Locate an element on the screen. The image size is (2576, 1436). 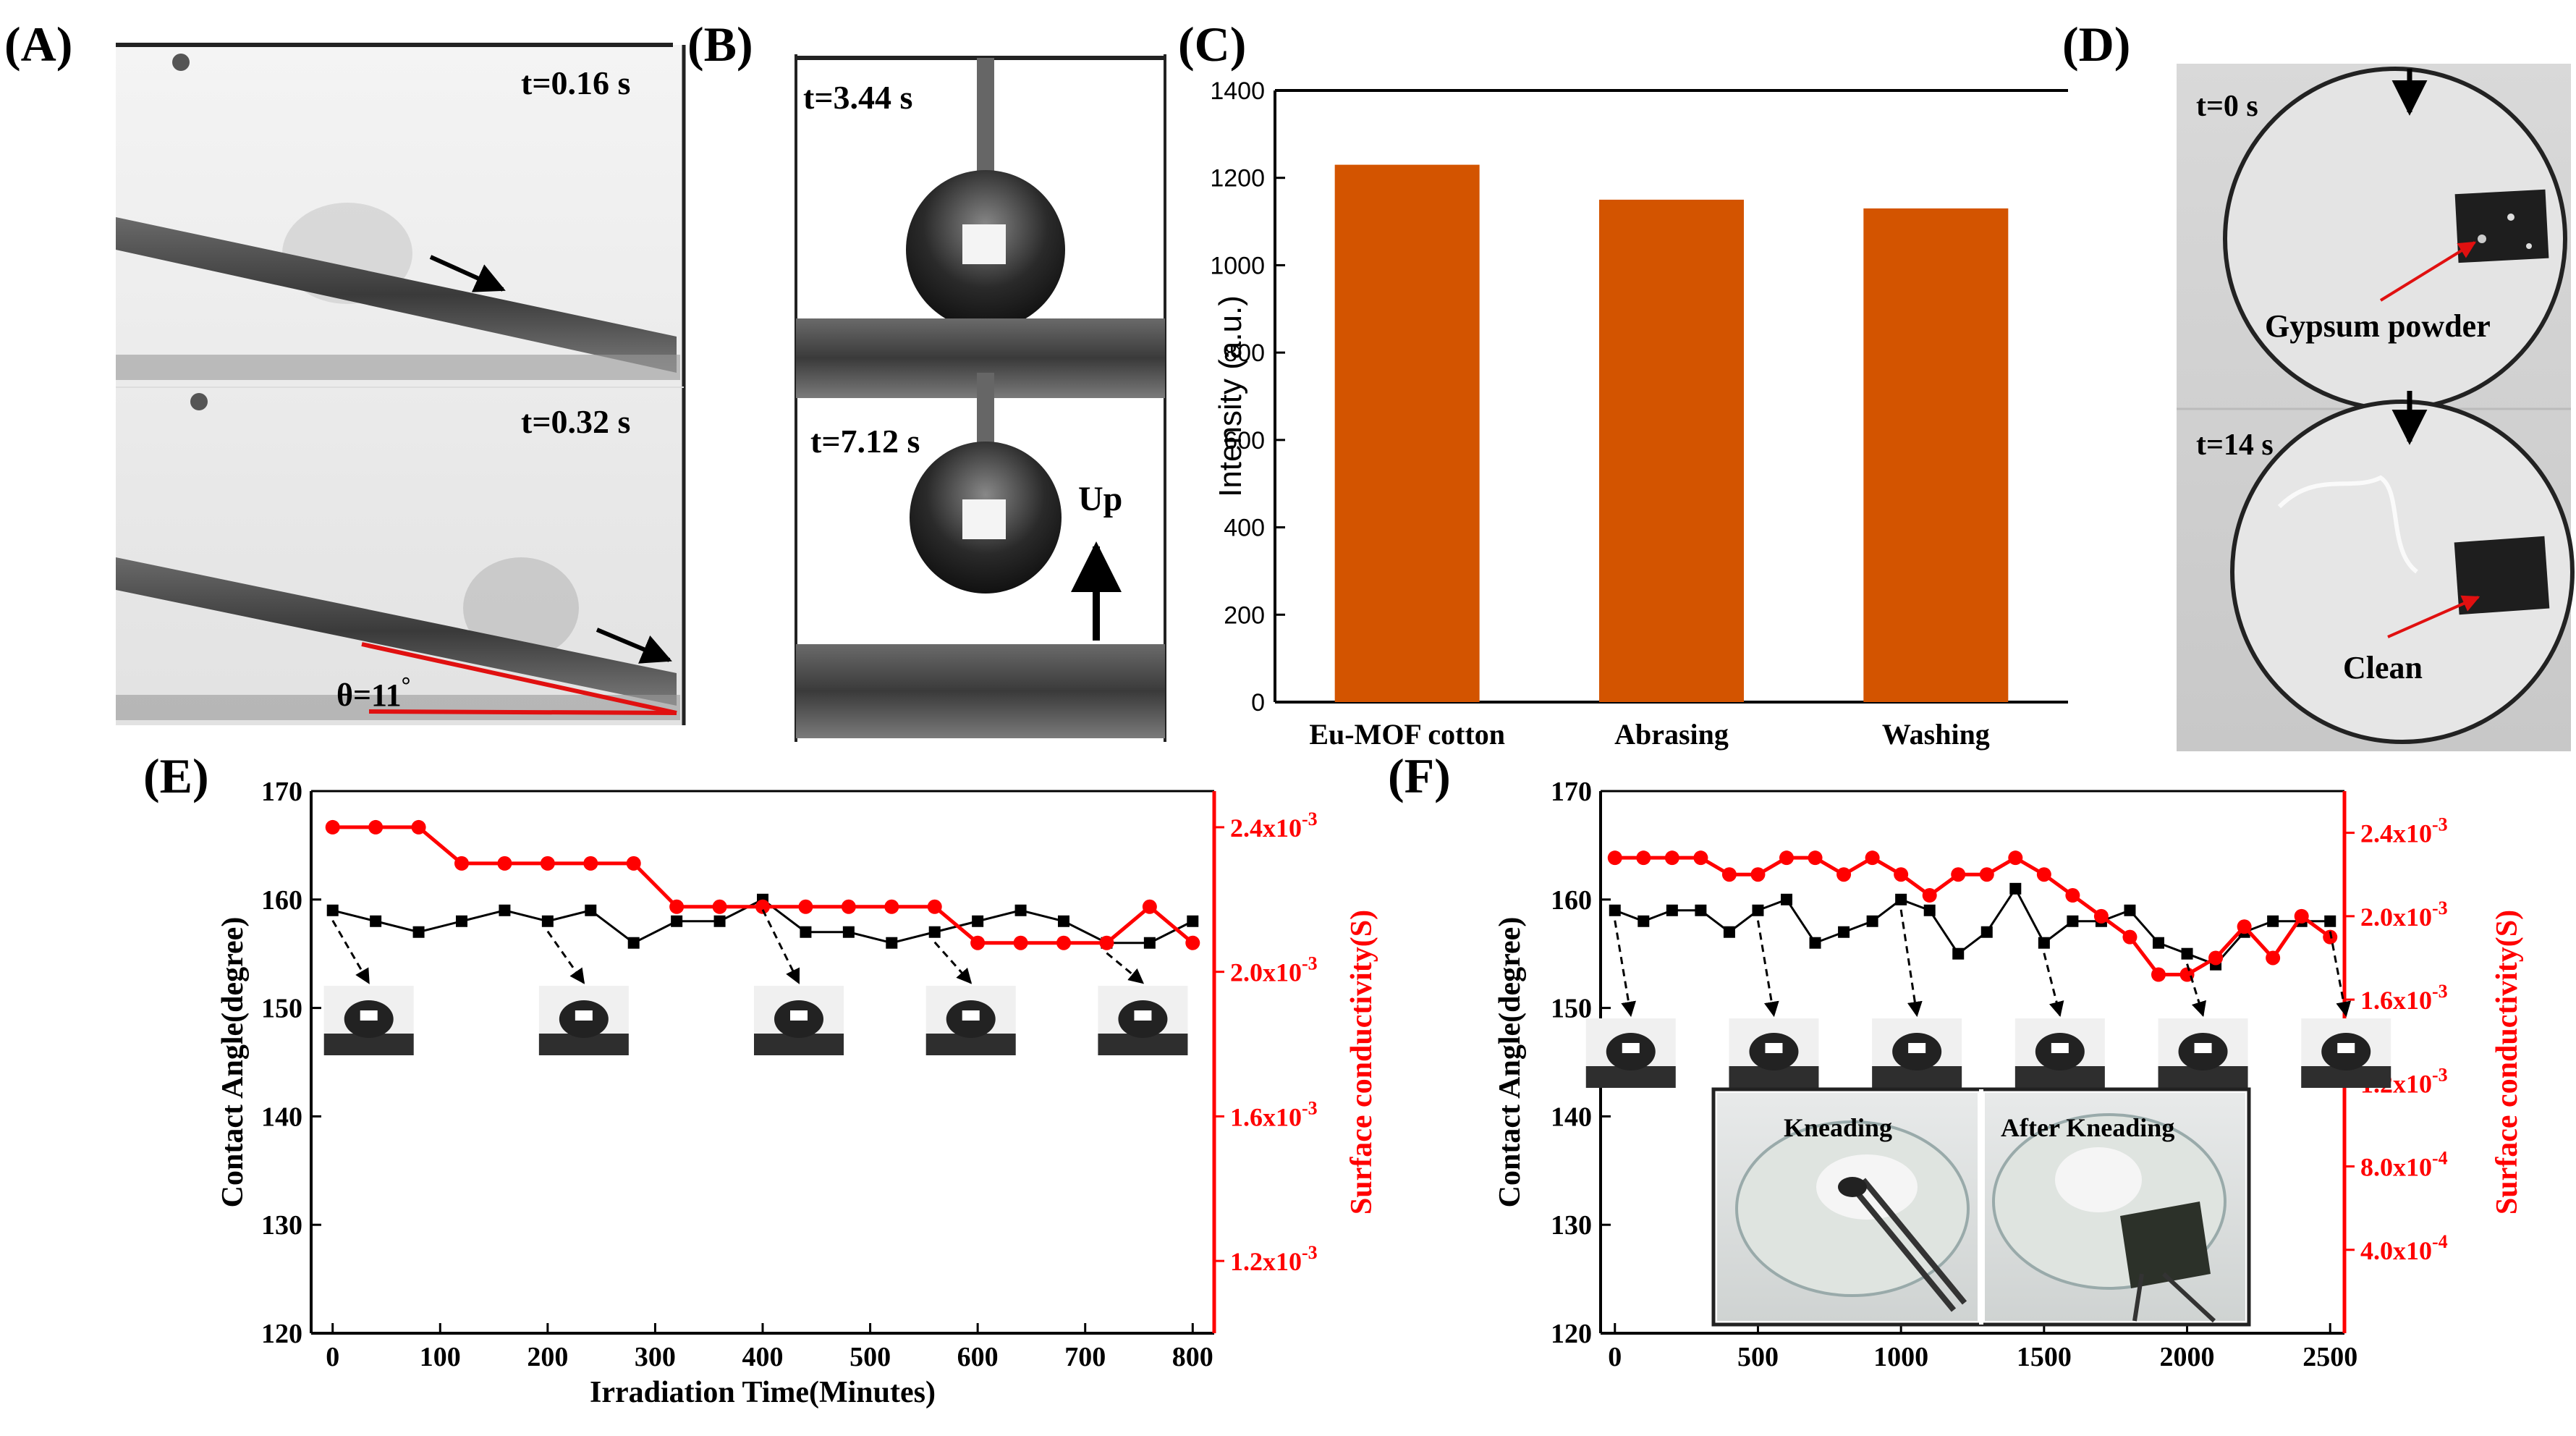
panel-a-time-1: t=0.16 s is located at coordinates (575, 82).